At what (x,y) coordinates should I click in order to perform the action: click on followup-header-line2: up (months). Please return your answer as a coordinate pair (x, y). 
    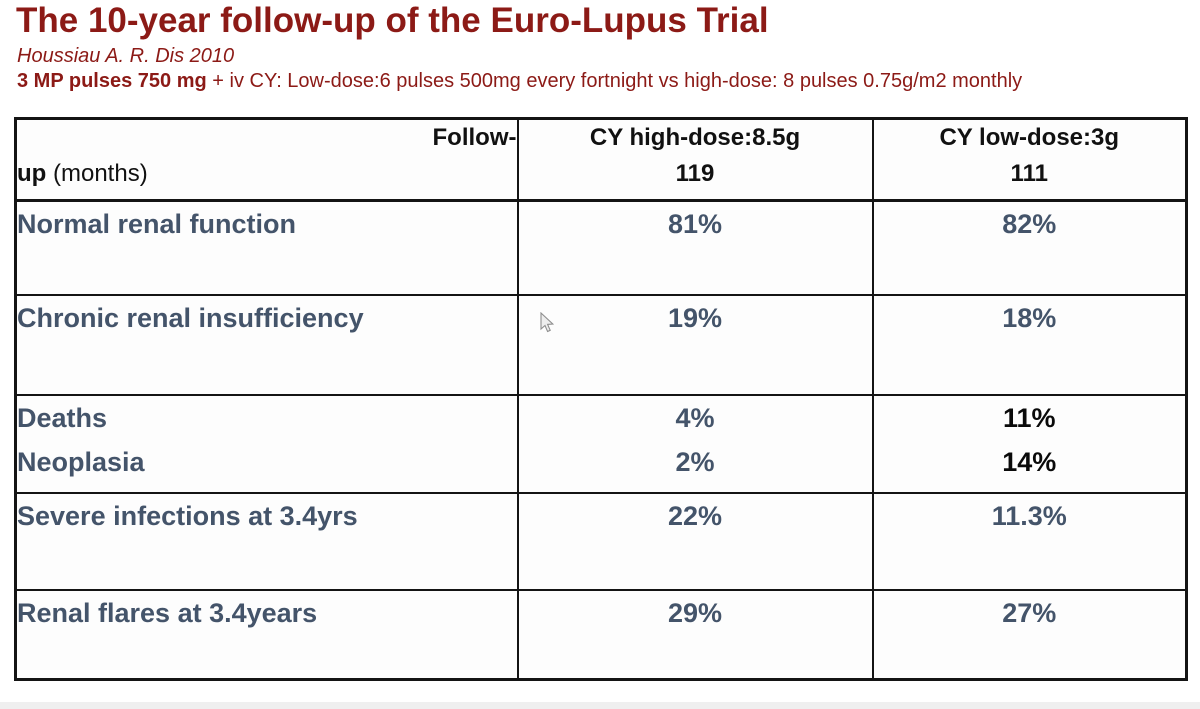
    Looking at the image, I should click on (267, 174).